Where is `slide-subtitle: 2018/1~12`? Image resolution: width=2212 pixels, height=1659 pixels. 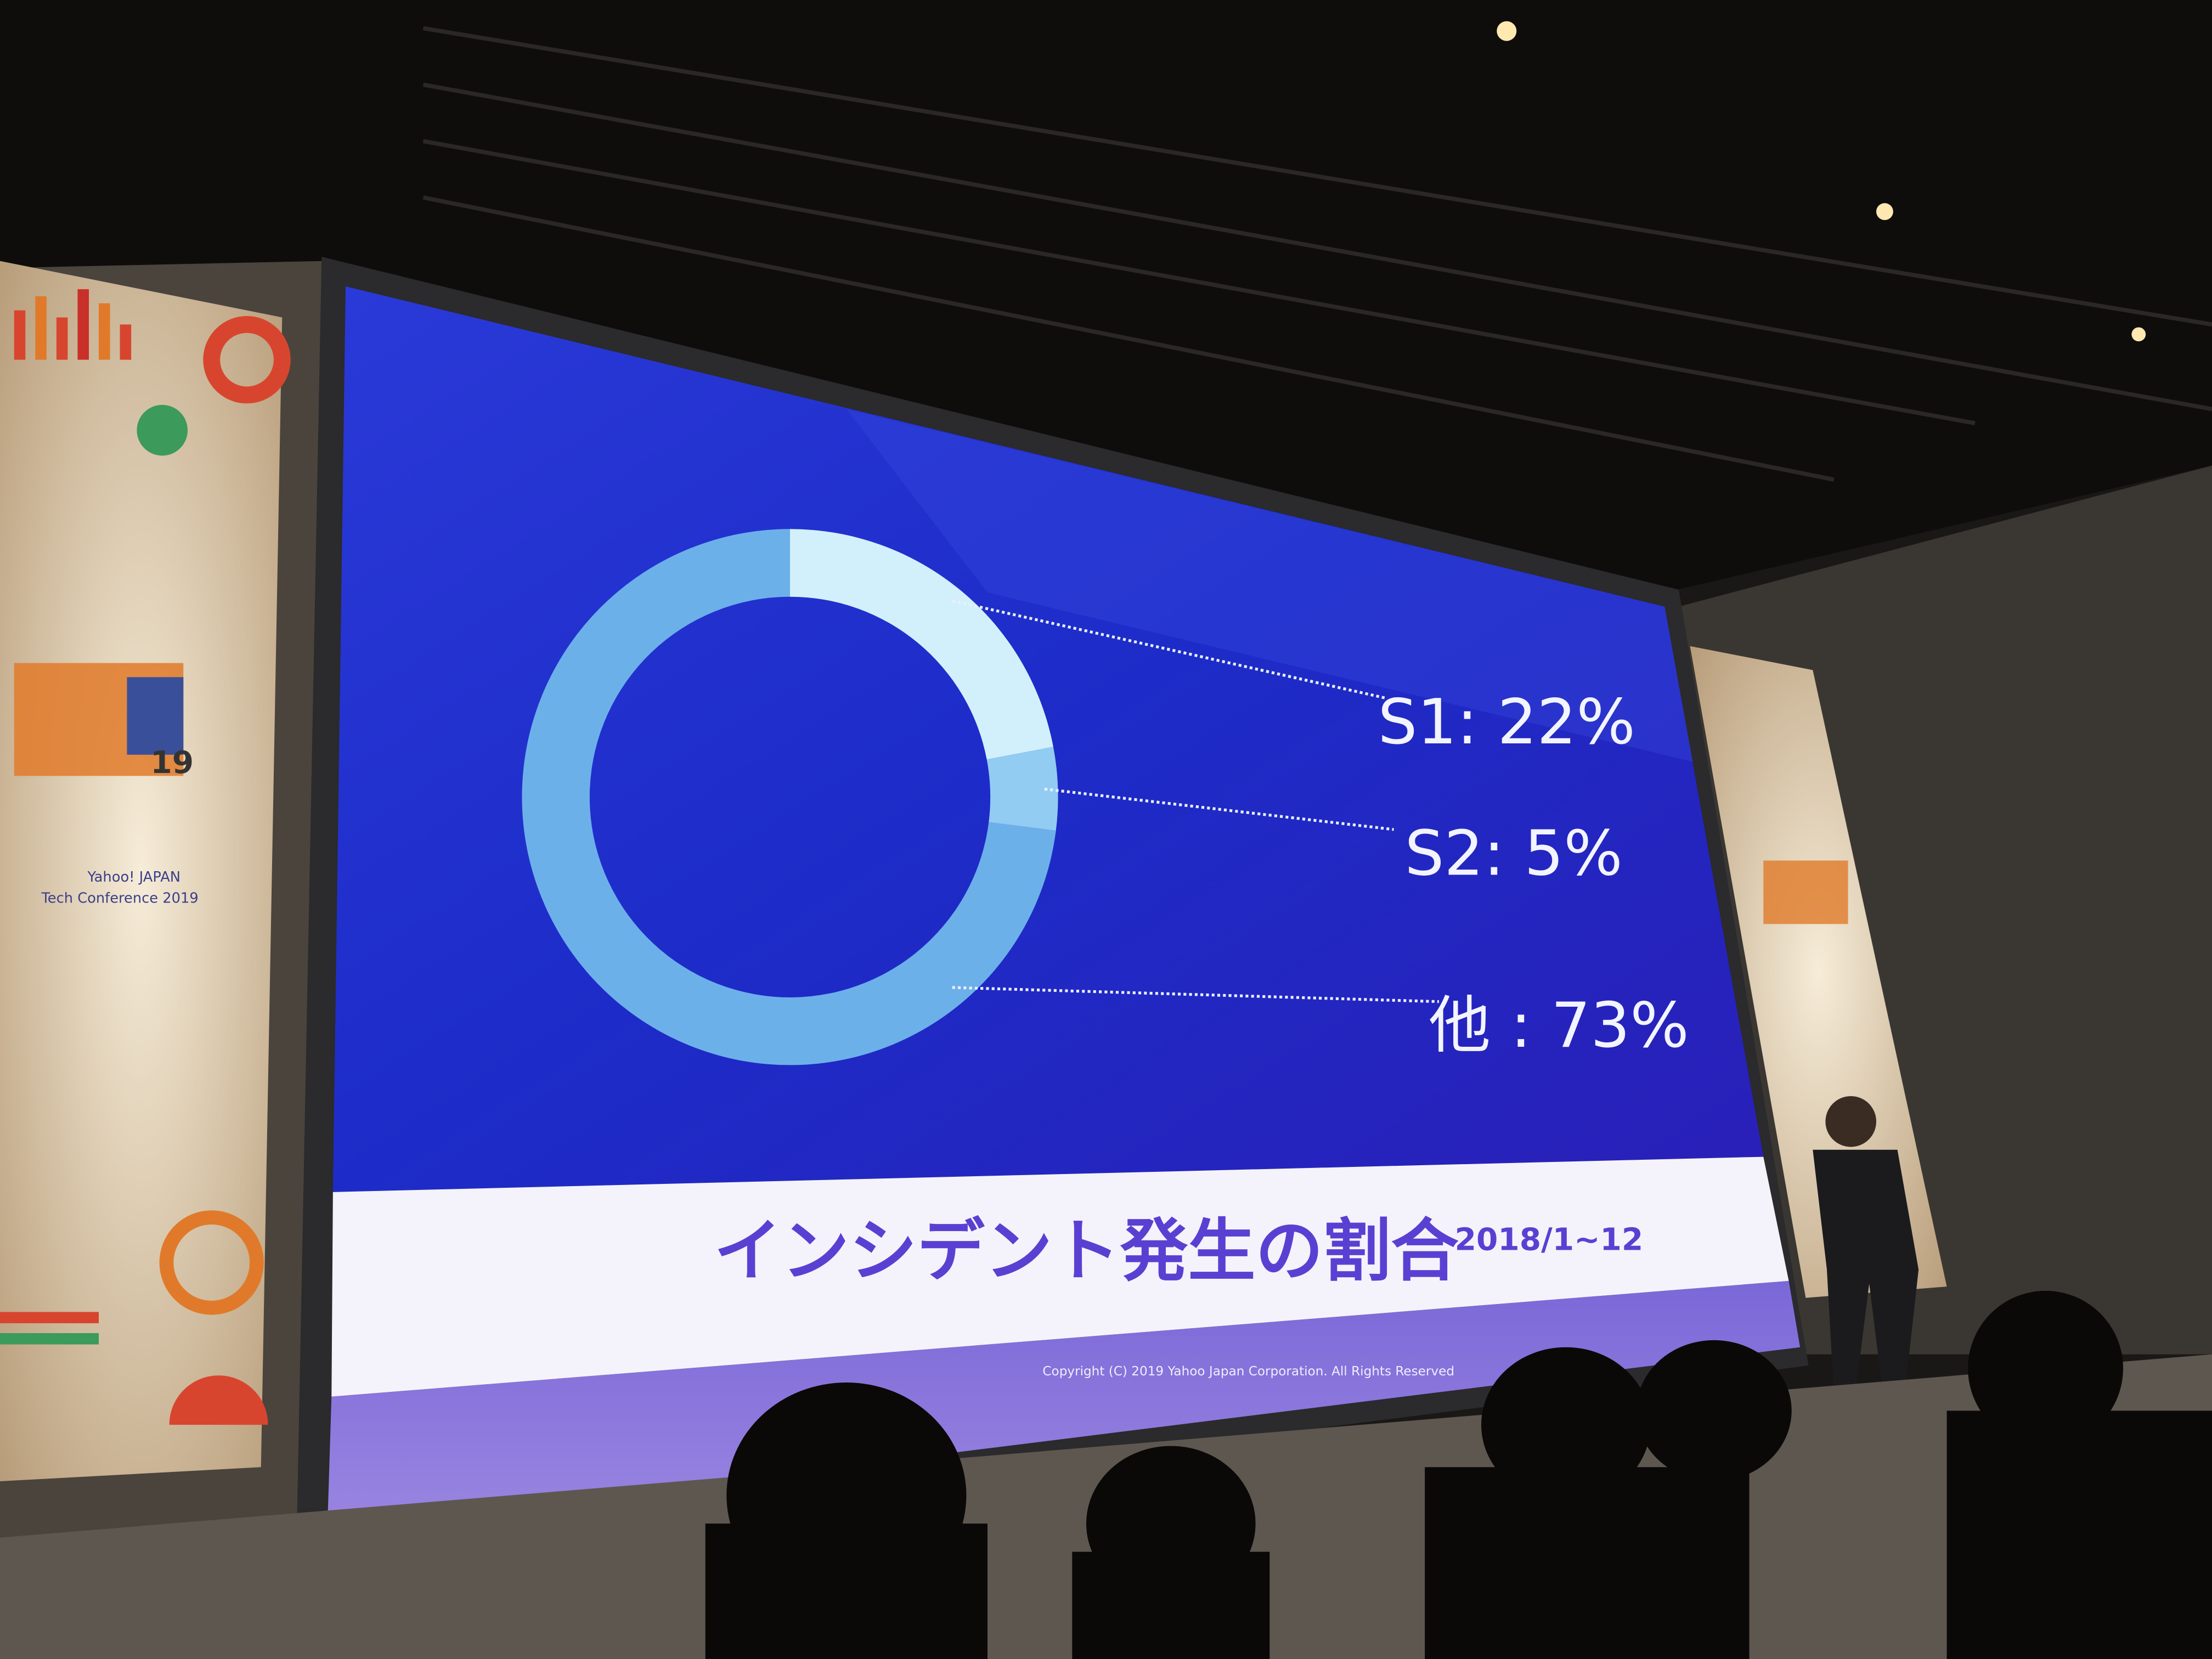 slide-subtitle: 2018/1~12 is located at coordinates (1549, 1239).